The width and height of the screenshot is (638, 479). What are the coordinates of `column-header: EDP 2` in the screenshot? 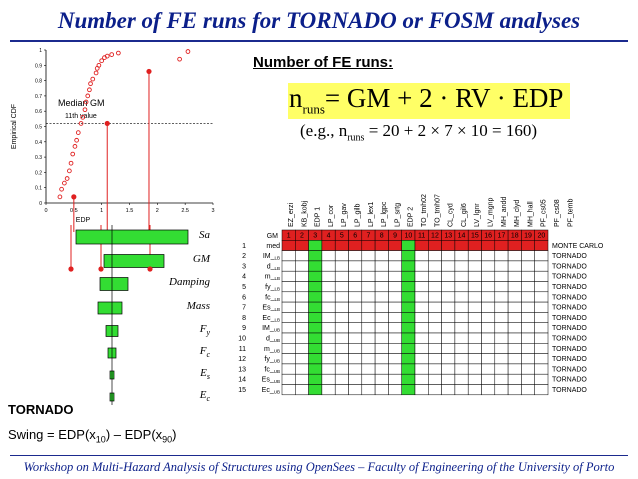 It's located at (411, 217).